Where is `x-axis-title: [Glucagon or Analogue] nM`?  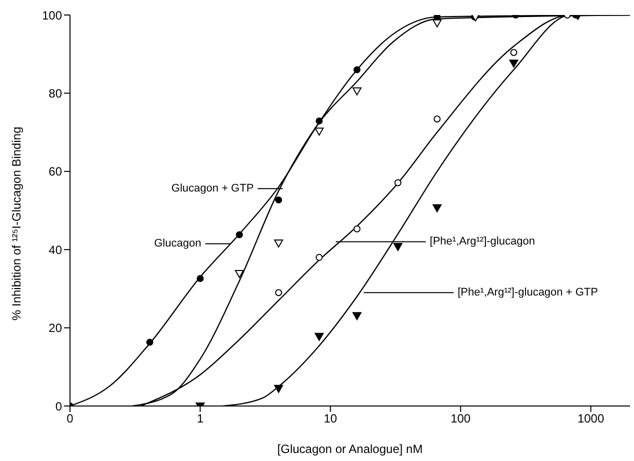
x-axis-title: [Glucagon or Analogue] nM is located at coordinates (350, 449).